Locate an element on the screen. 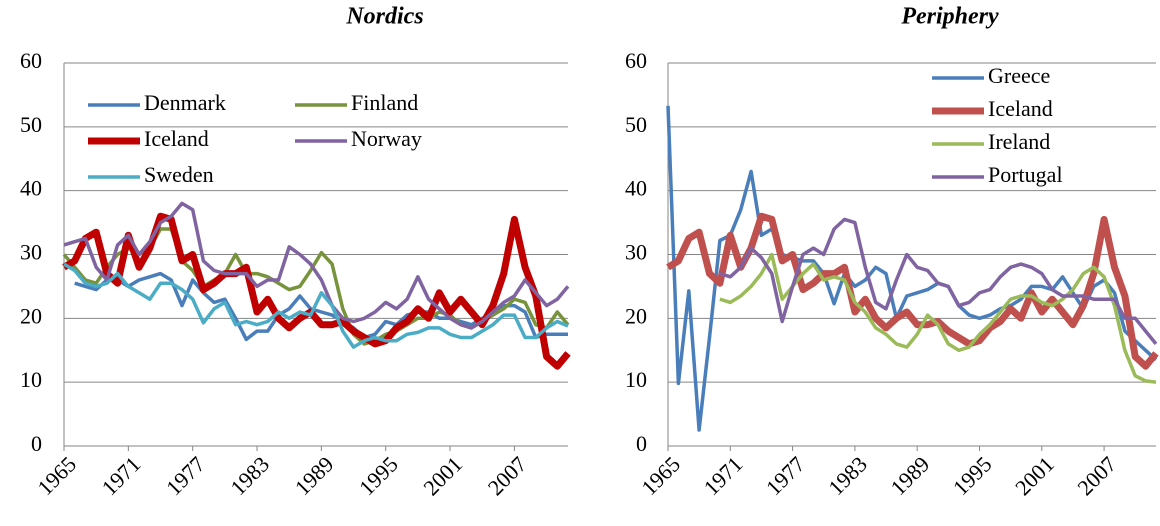 This screenshot has width=1160, height=526. legend-label: Denmark is located at coordinates (185, 102).